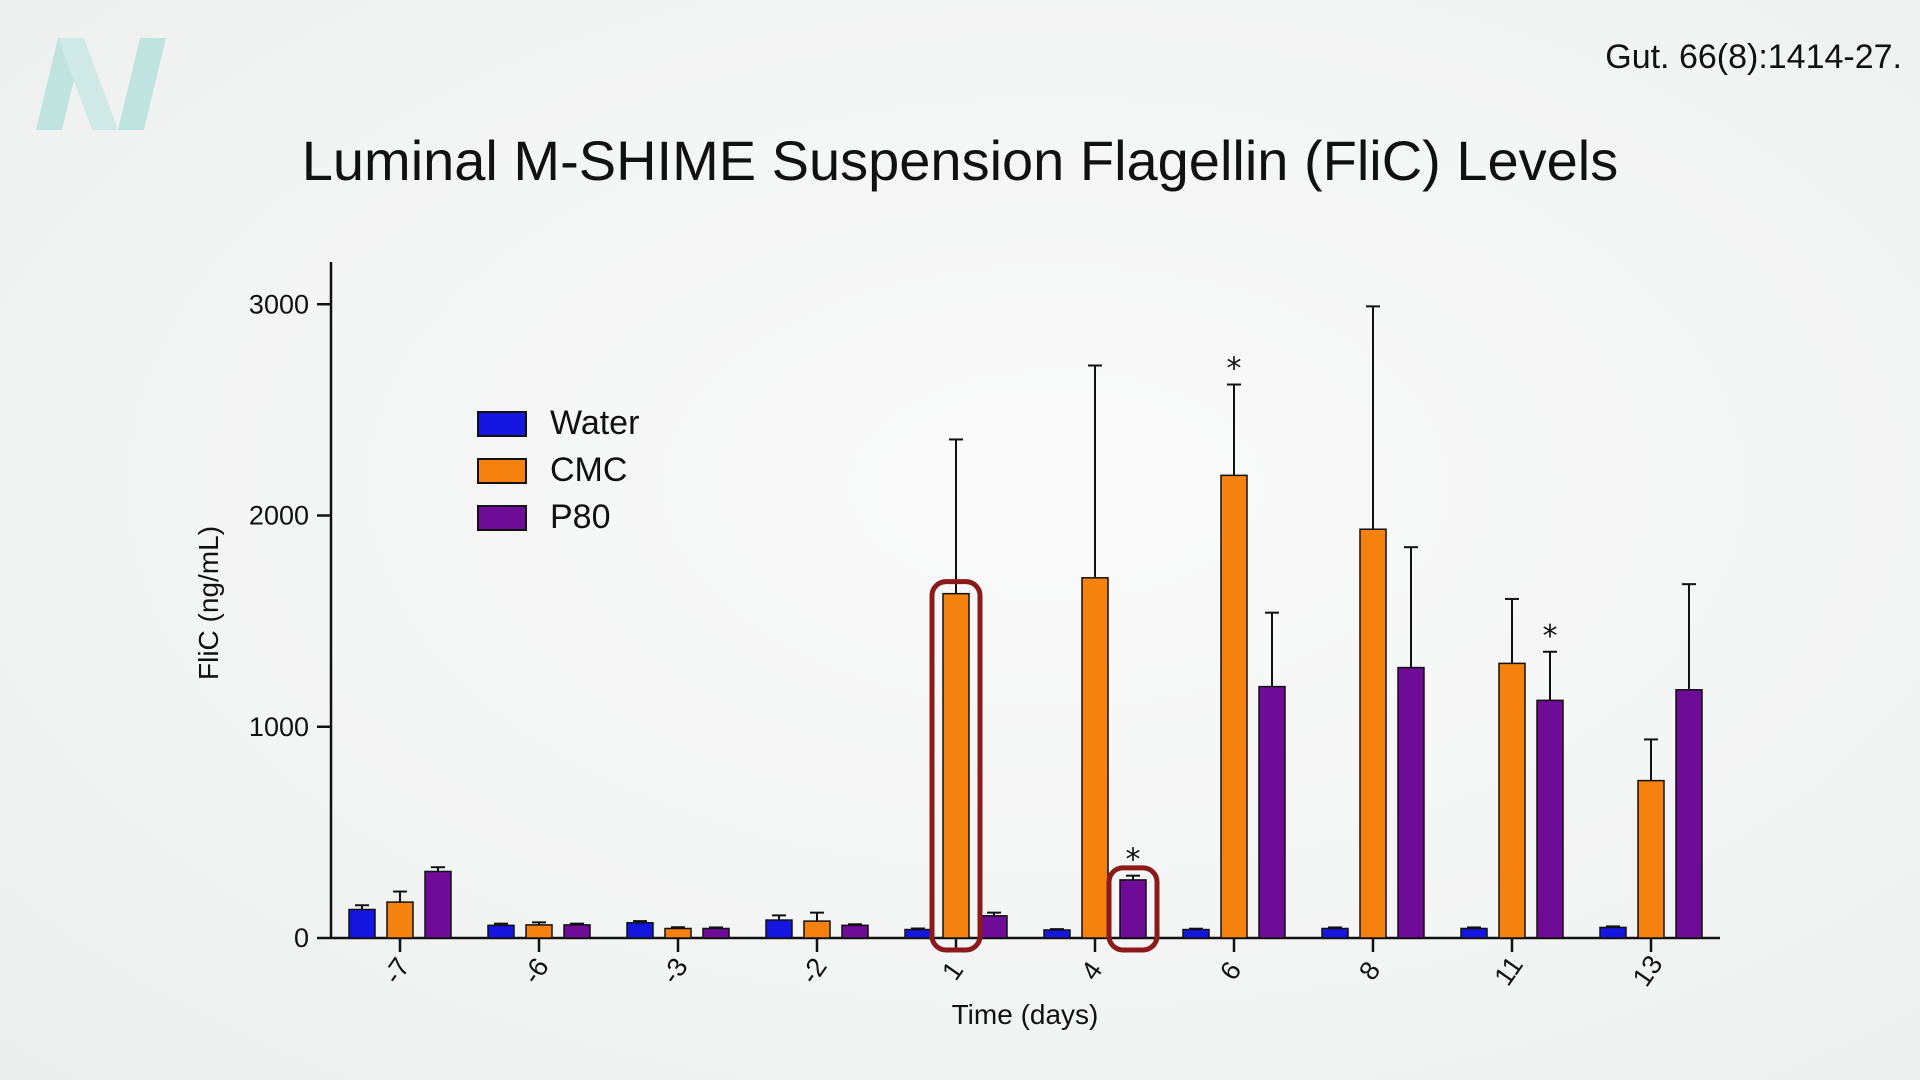  Describe the element at coordinates (580, 517) in the screenshot. I see `legend-label: P80` at that location.